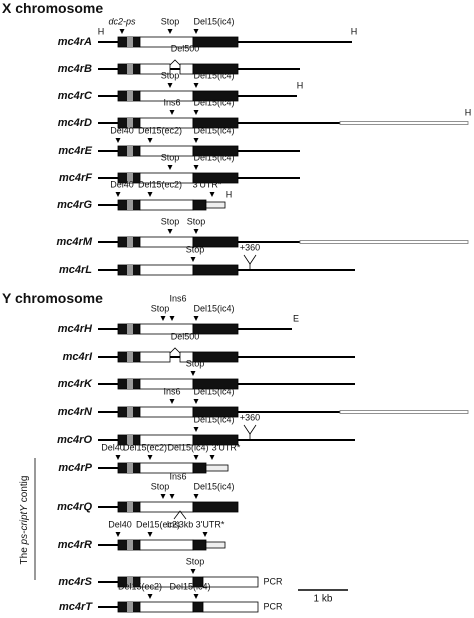  What do you see at coordinates (75, 178) in the screenshot?
I see `gene-label: mc4rF` at bounding box center [75, 178].